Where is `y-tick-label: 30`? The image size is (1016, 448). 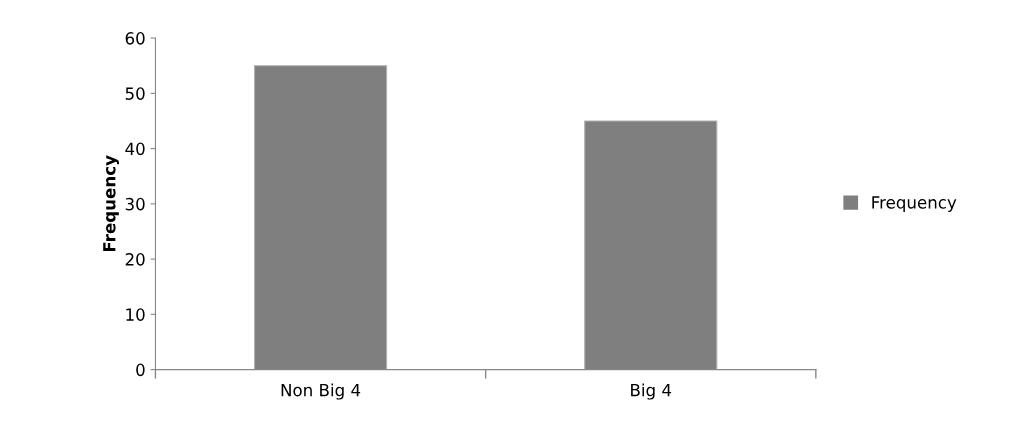 y-tick-label: 30 is located at coordinates (135, 204).